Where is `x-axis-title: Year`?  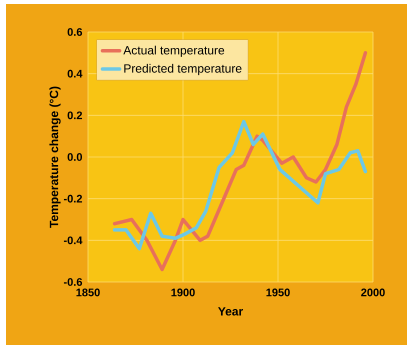 x-axis-title: Year is located at coordinates (230, 311).